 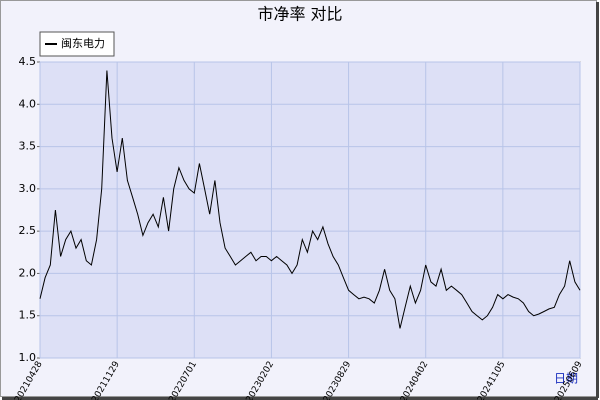 I want to click on chart-title: 市净率 对比, so click(x=299, y=14).